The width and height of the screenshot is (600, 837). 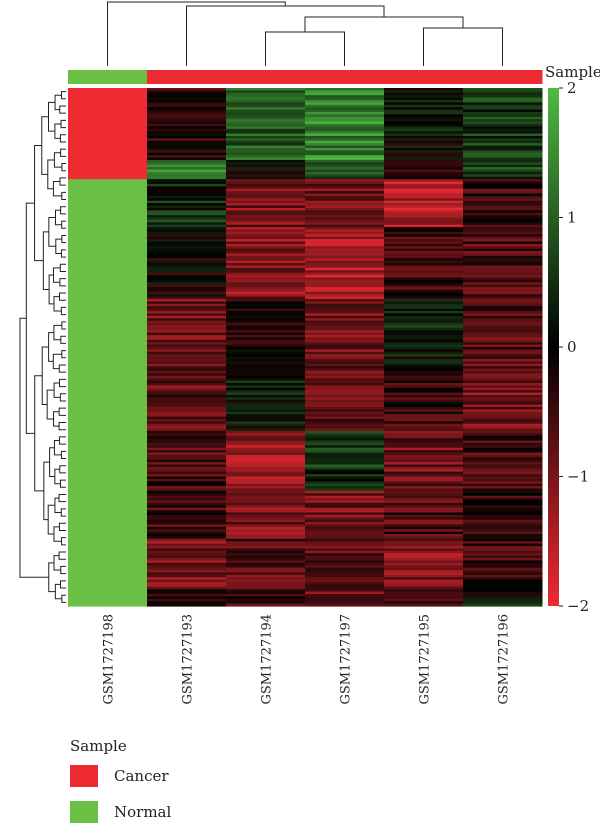 What do you see at coordinates (504, 659) in the screenshot?
I see `column-label: GSM1727196` at bounding box center [504, 659].